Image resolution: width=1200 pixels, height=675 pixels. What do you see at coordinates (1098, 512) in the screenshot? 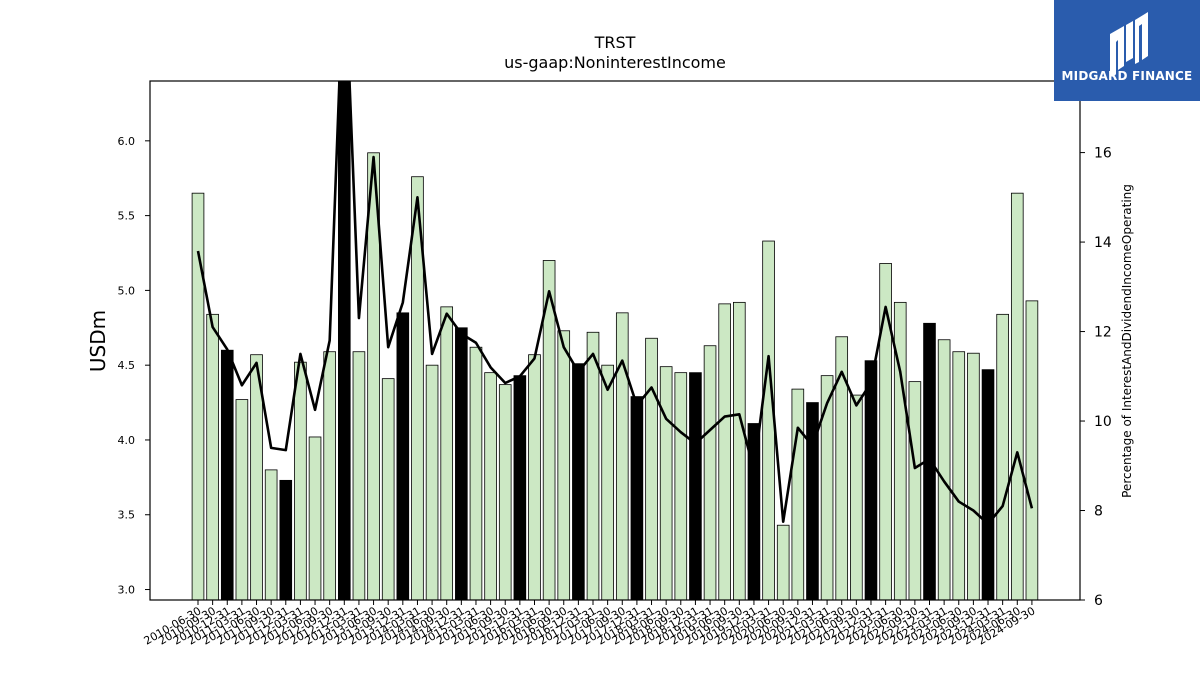
I see `y2-tick-label: 8` at bounding box center [1098, 512].